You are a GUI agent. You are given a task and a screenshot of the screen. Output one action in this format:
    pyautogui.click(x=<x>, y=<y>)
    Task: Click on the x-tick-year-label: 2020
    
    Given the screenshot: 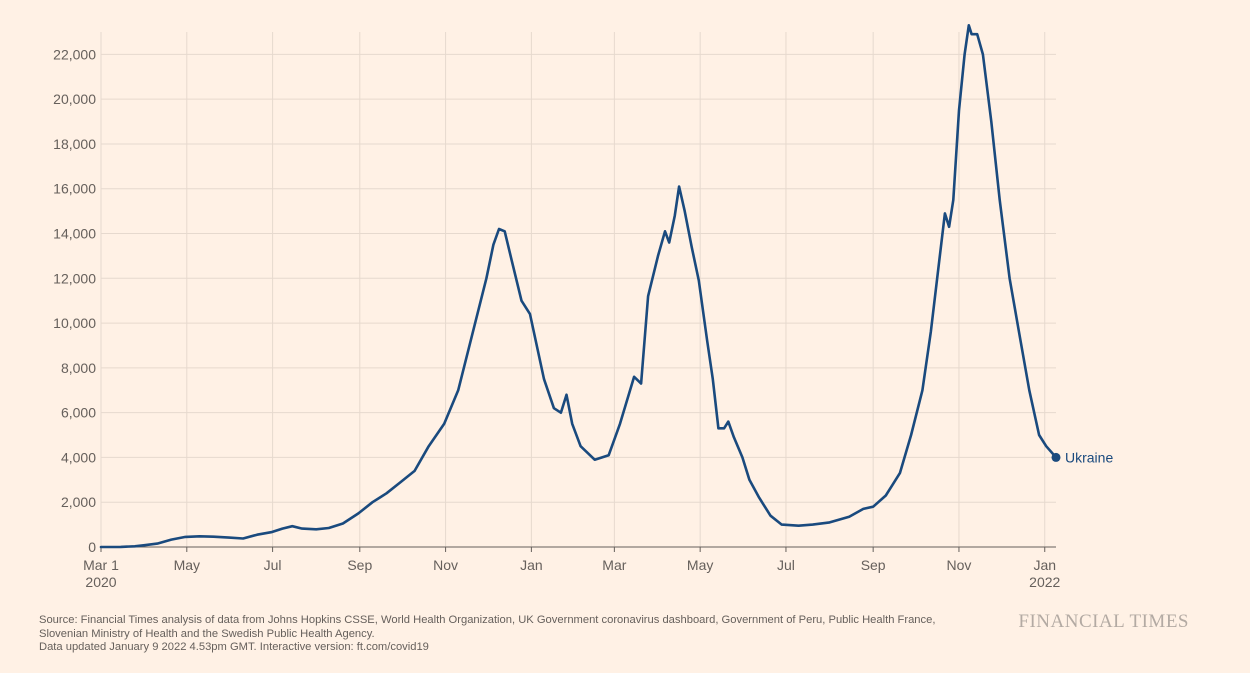 What is the action you would take?
    pyautogui.click(x=100, y=582)
    